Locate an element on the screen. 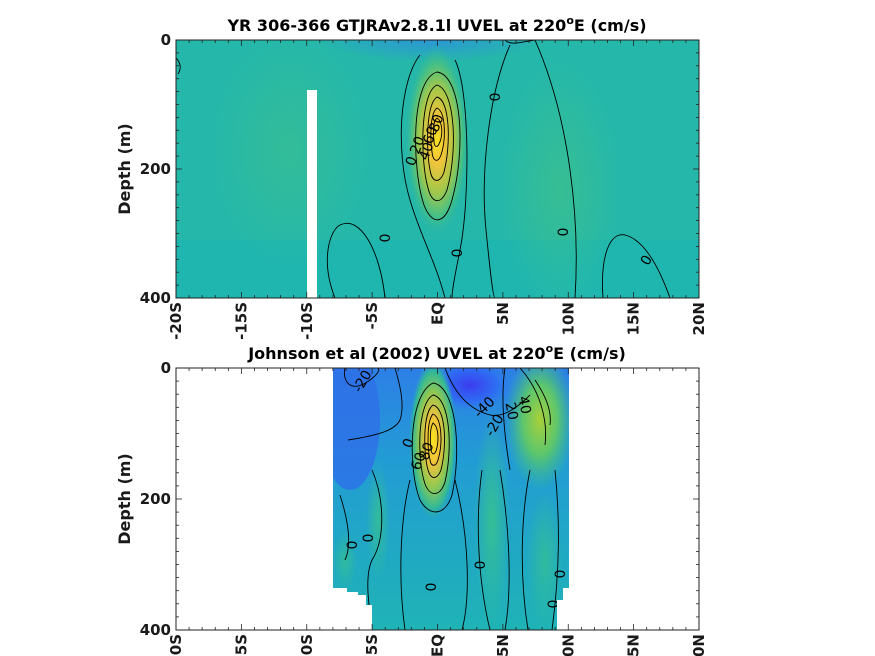 This screenshot has height=656, width=875. top-ylabel: Depth (m) is located at coordinates (124, 169).